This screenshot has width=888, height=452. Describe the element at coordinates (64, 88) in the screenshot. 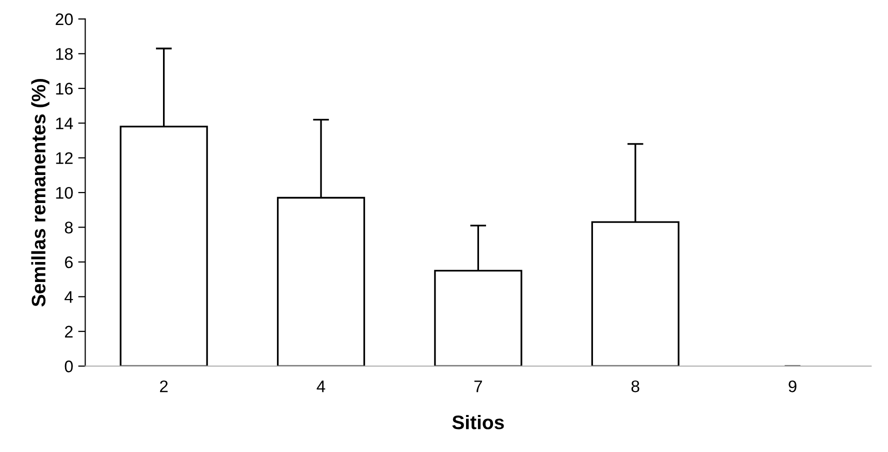

I see `y-tick-label: 16` at that location.